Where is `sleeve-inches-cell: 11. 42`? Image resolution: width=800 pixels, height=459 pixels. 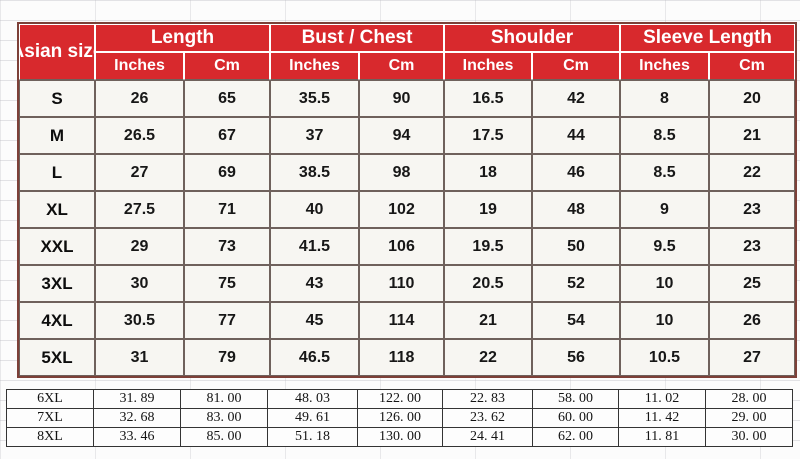
sleeve-inches-cell: 11. 42 is located at coordinates (662, 418).